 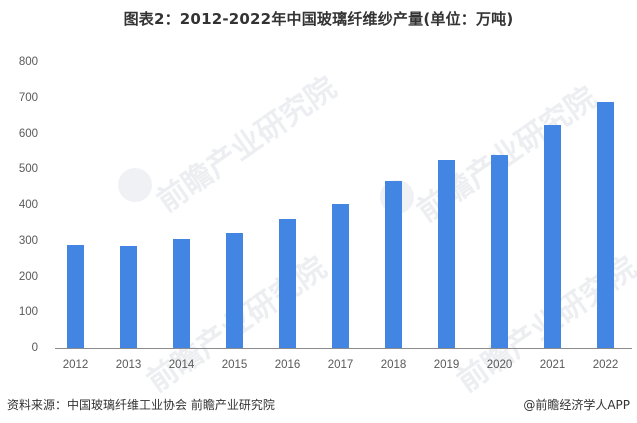 I want to click on x-tick-label: 2018, so click(x=393, y=365).